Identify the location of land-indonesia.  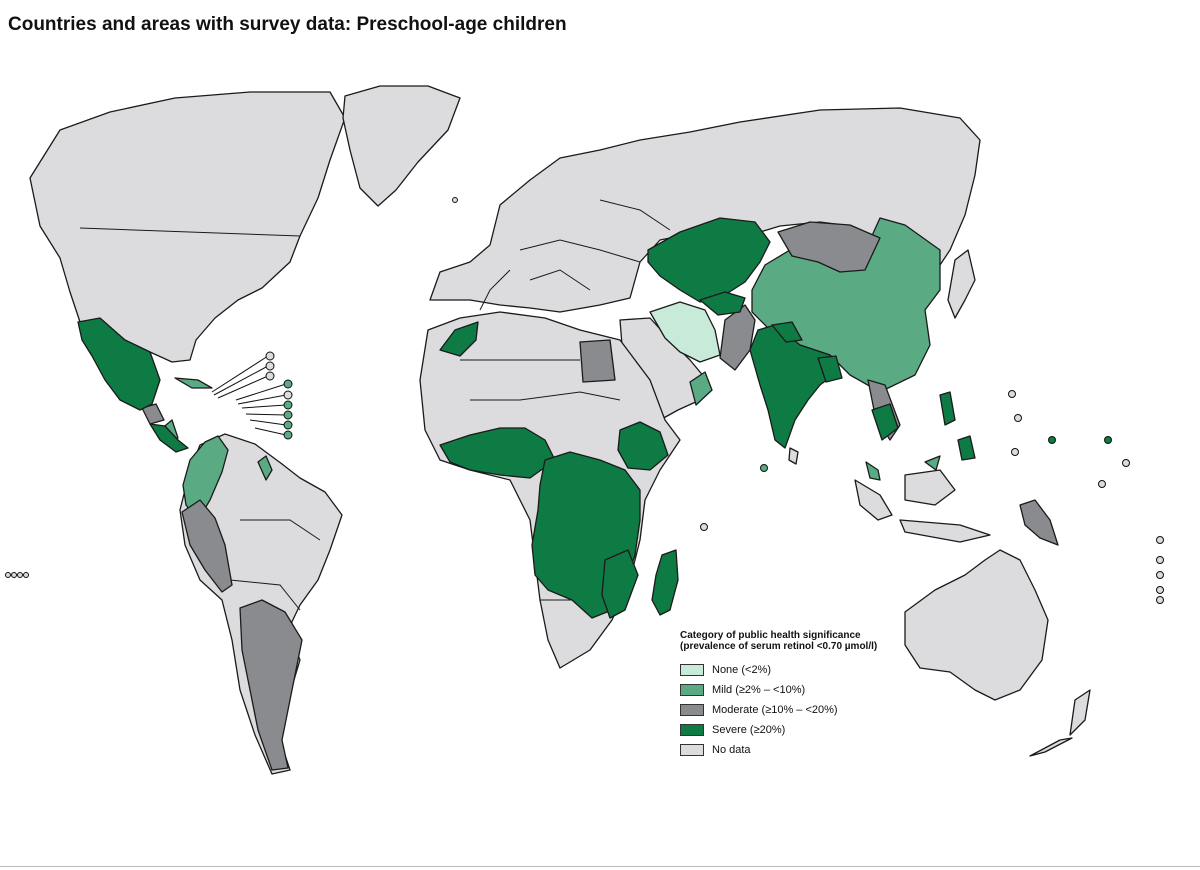
(922, 506).